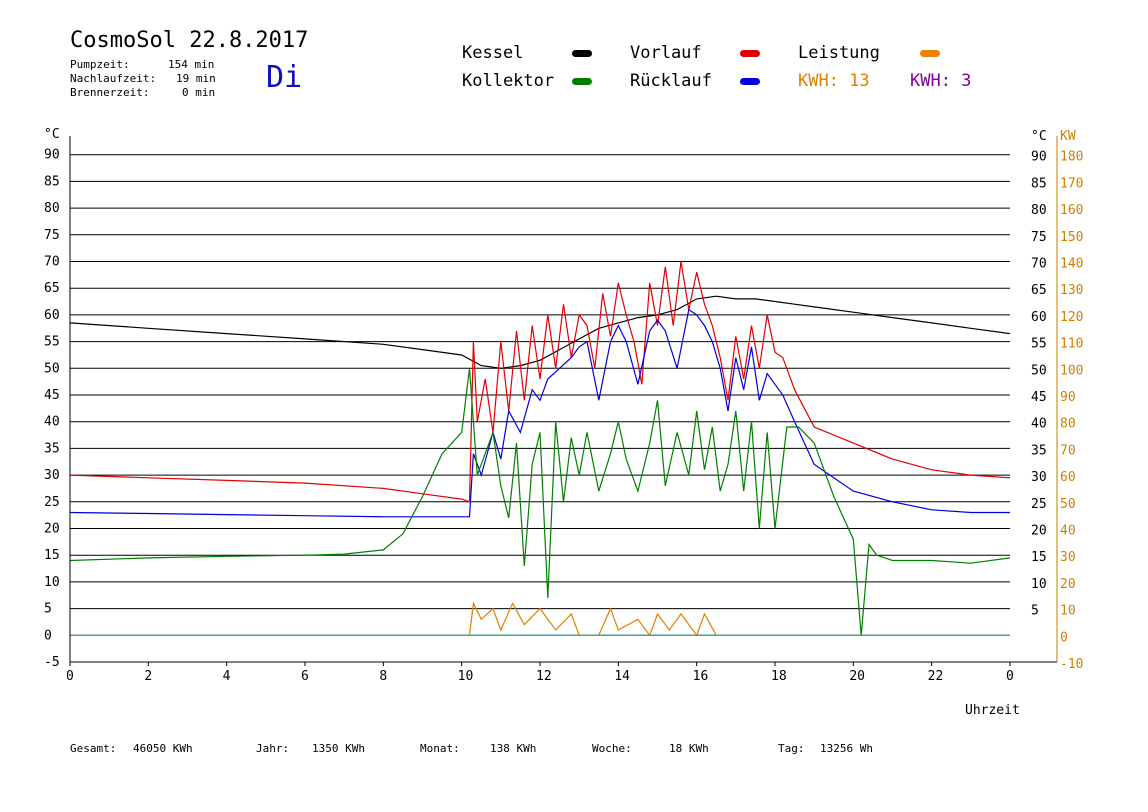 The height and width of the screenshot is (812, 1148). I want to click on y-right-power-tick-4: 30, so click(1068, 557).